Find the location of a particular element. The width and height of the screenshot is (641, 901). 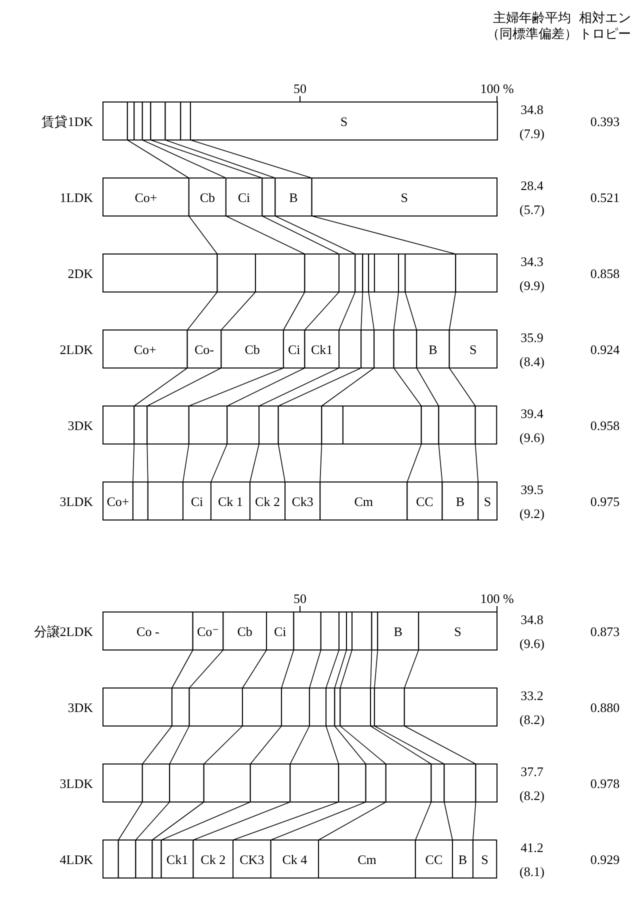

text: 0.975 is located at coordinates (605, 501).